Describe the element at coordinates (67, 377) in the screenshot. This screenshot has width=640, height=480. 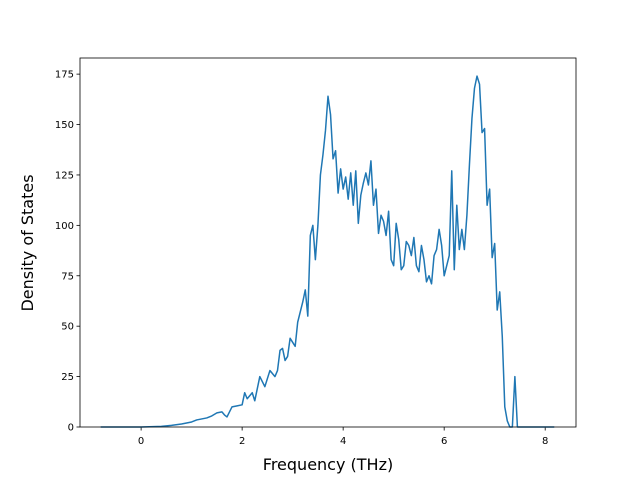
I see `y-tick-label: 25` at that location.